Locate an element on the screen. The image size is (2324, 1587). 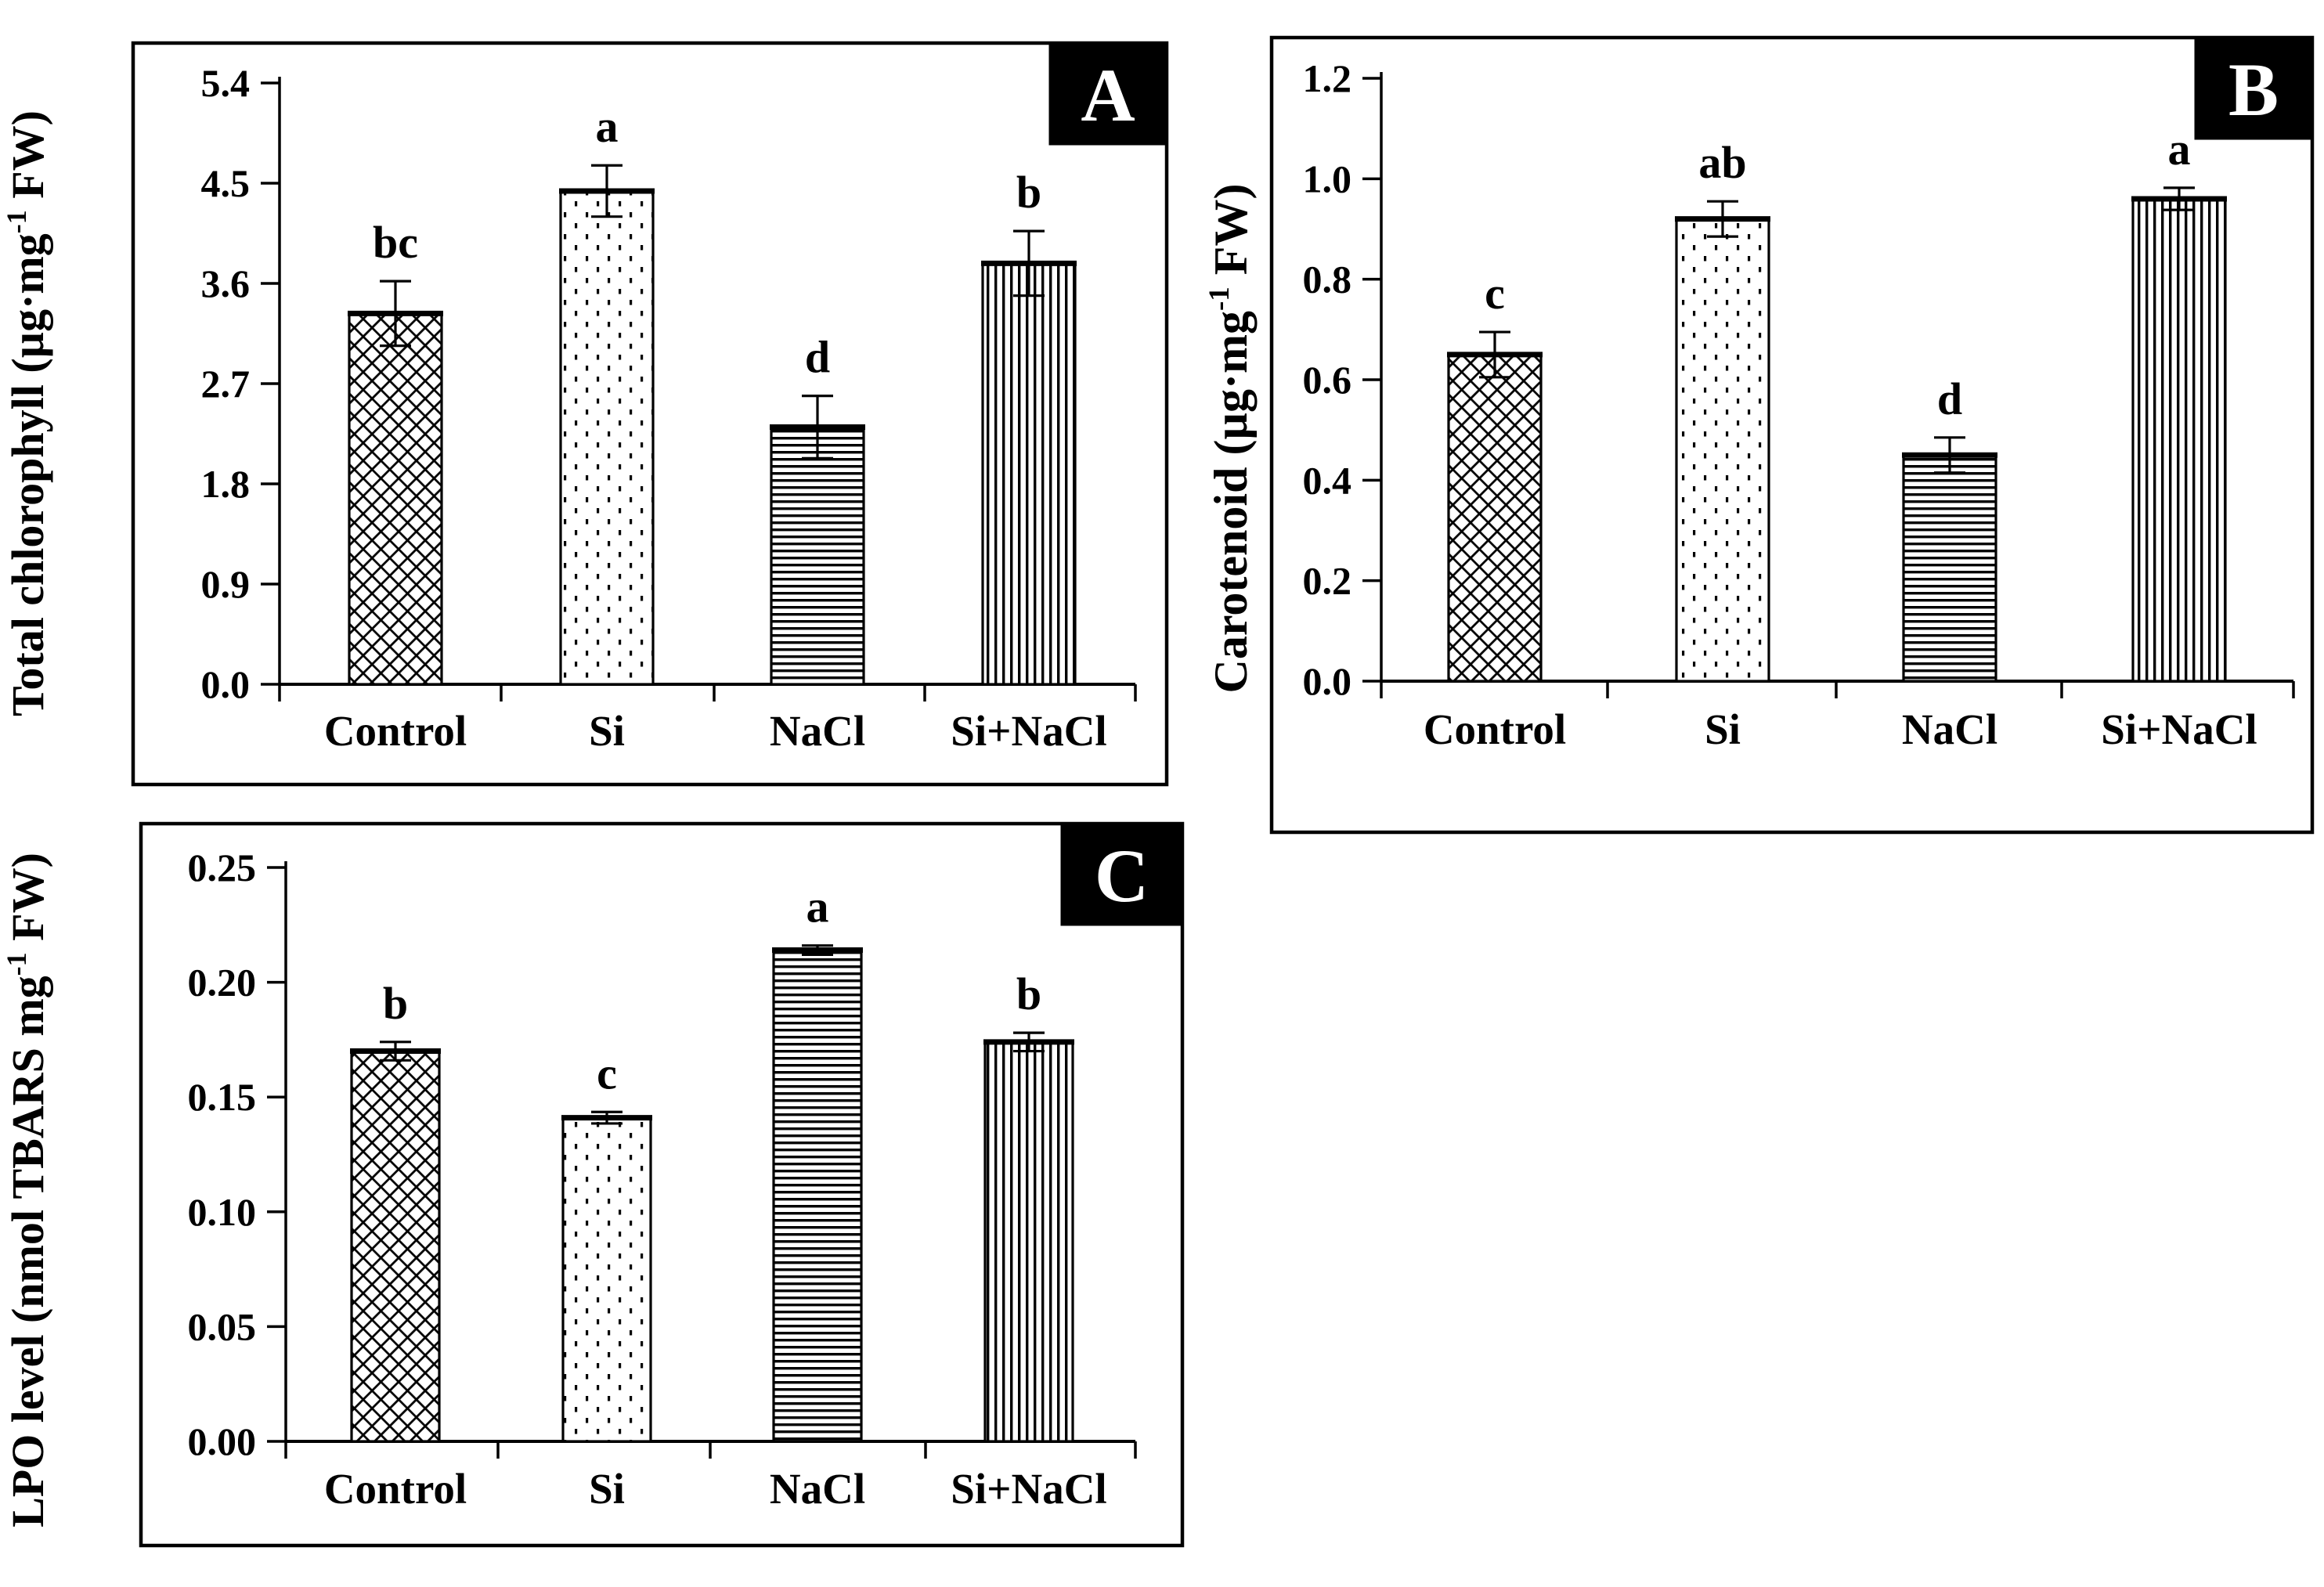
y-tick-label: 0.05 is located at coordinates (222, 1326).